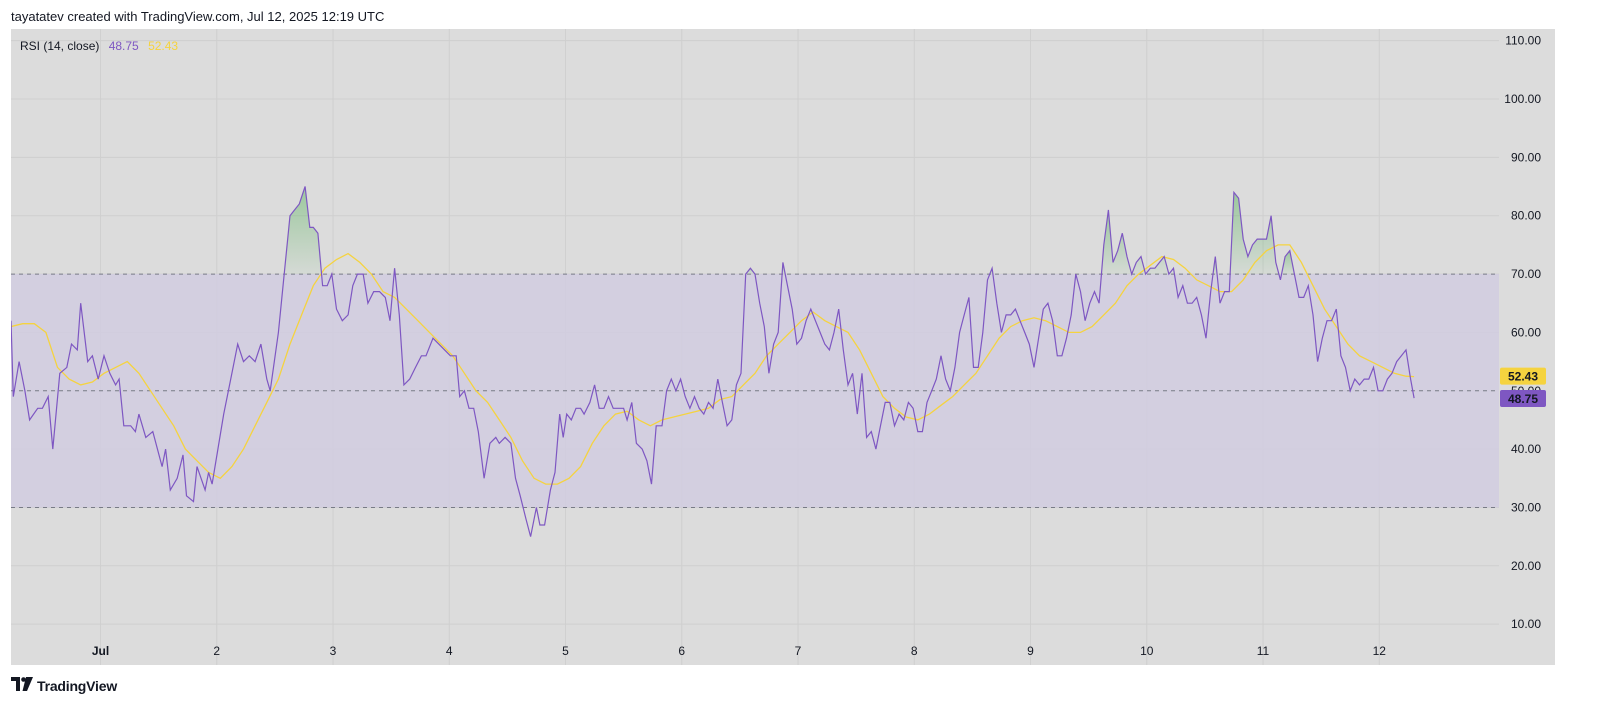 Image resolution: width=1600 pixels, height=718 pixels. I want to click on x-tick-label: 9, so click(1030, 651).